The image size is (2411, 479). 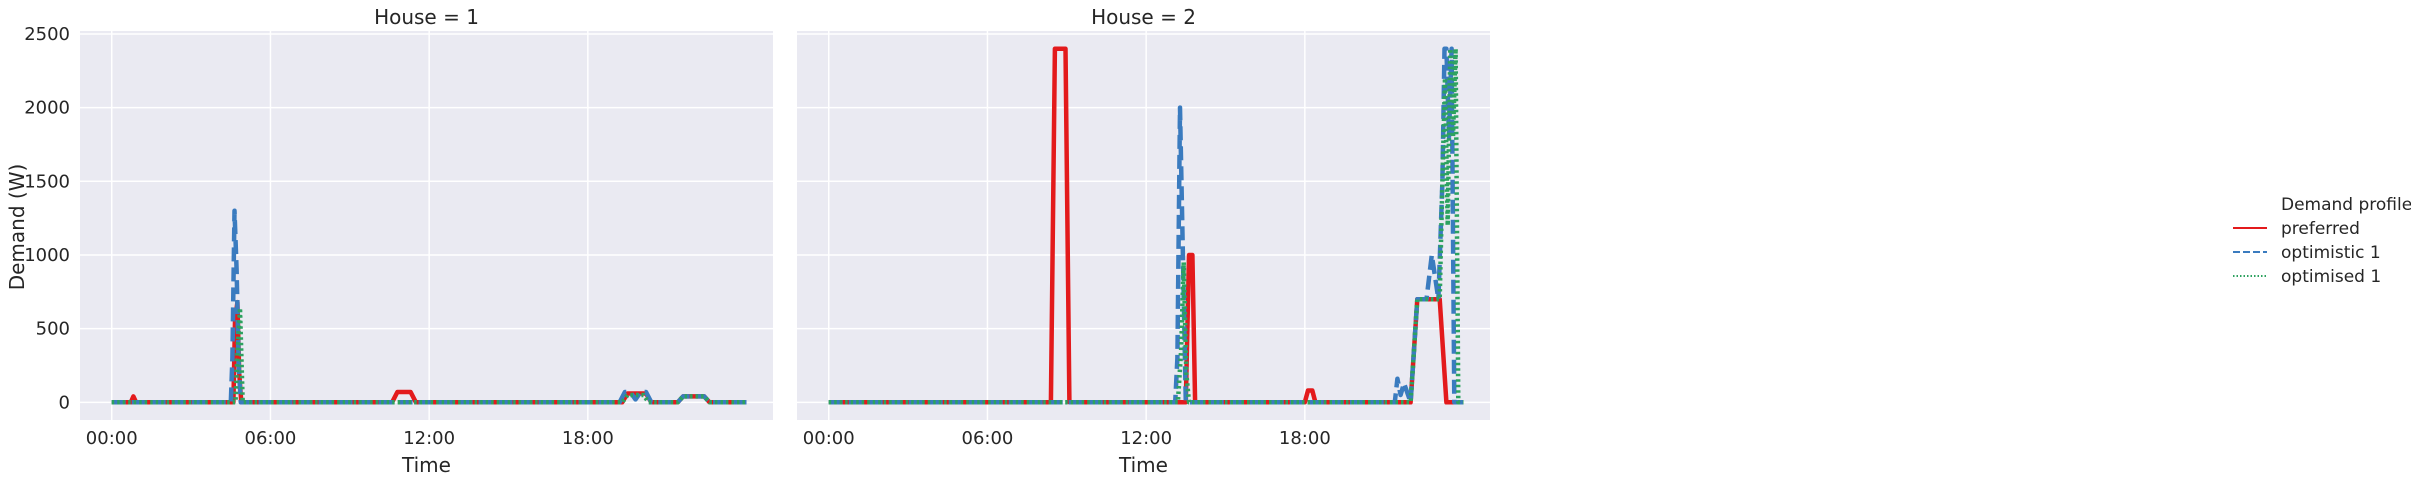 I want to click on y-tick-label: 1000, so click(x=47, y=255).